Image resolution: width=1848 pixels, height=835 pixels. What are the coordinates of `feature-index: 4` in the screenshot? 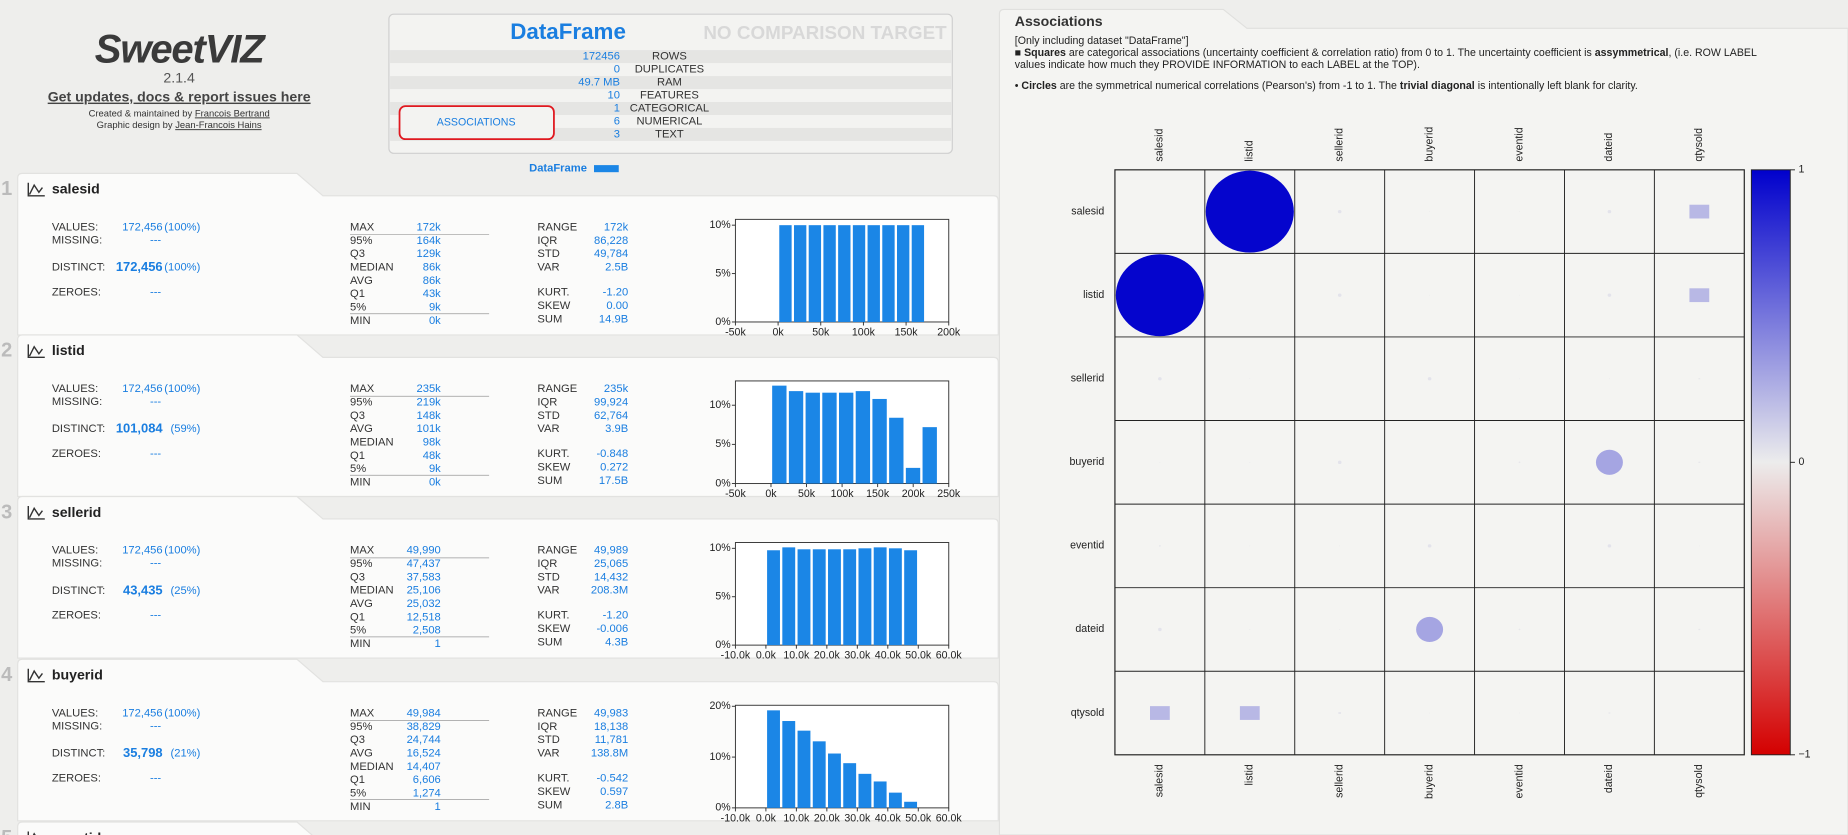 It's located at (7, 675).